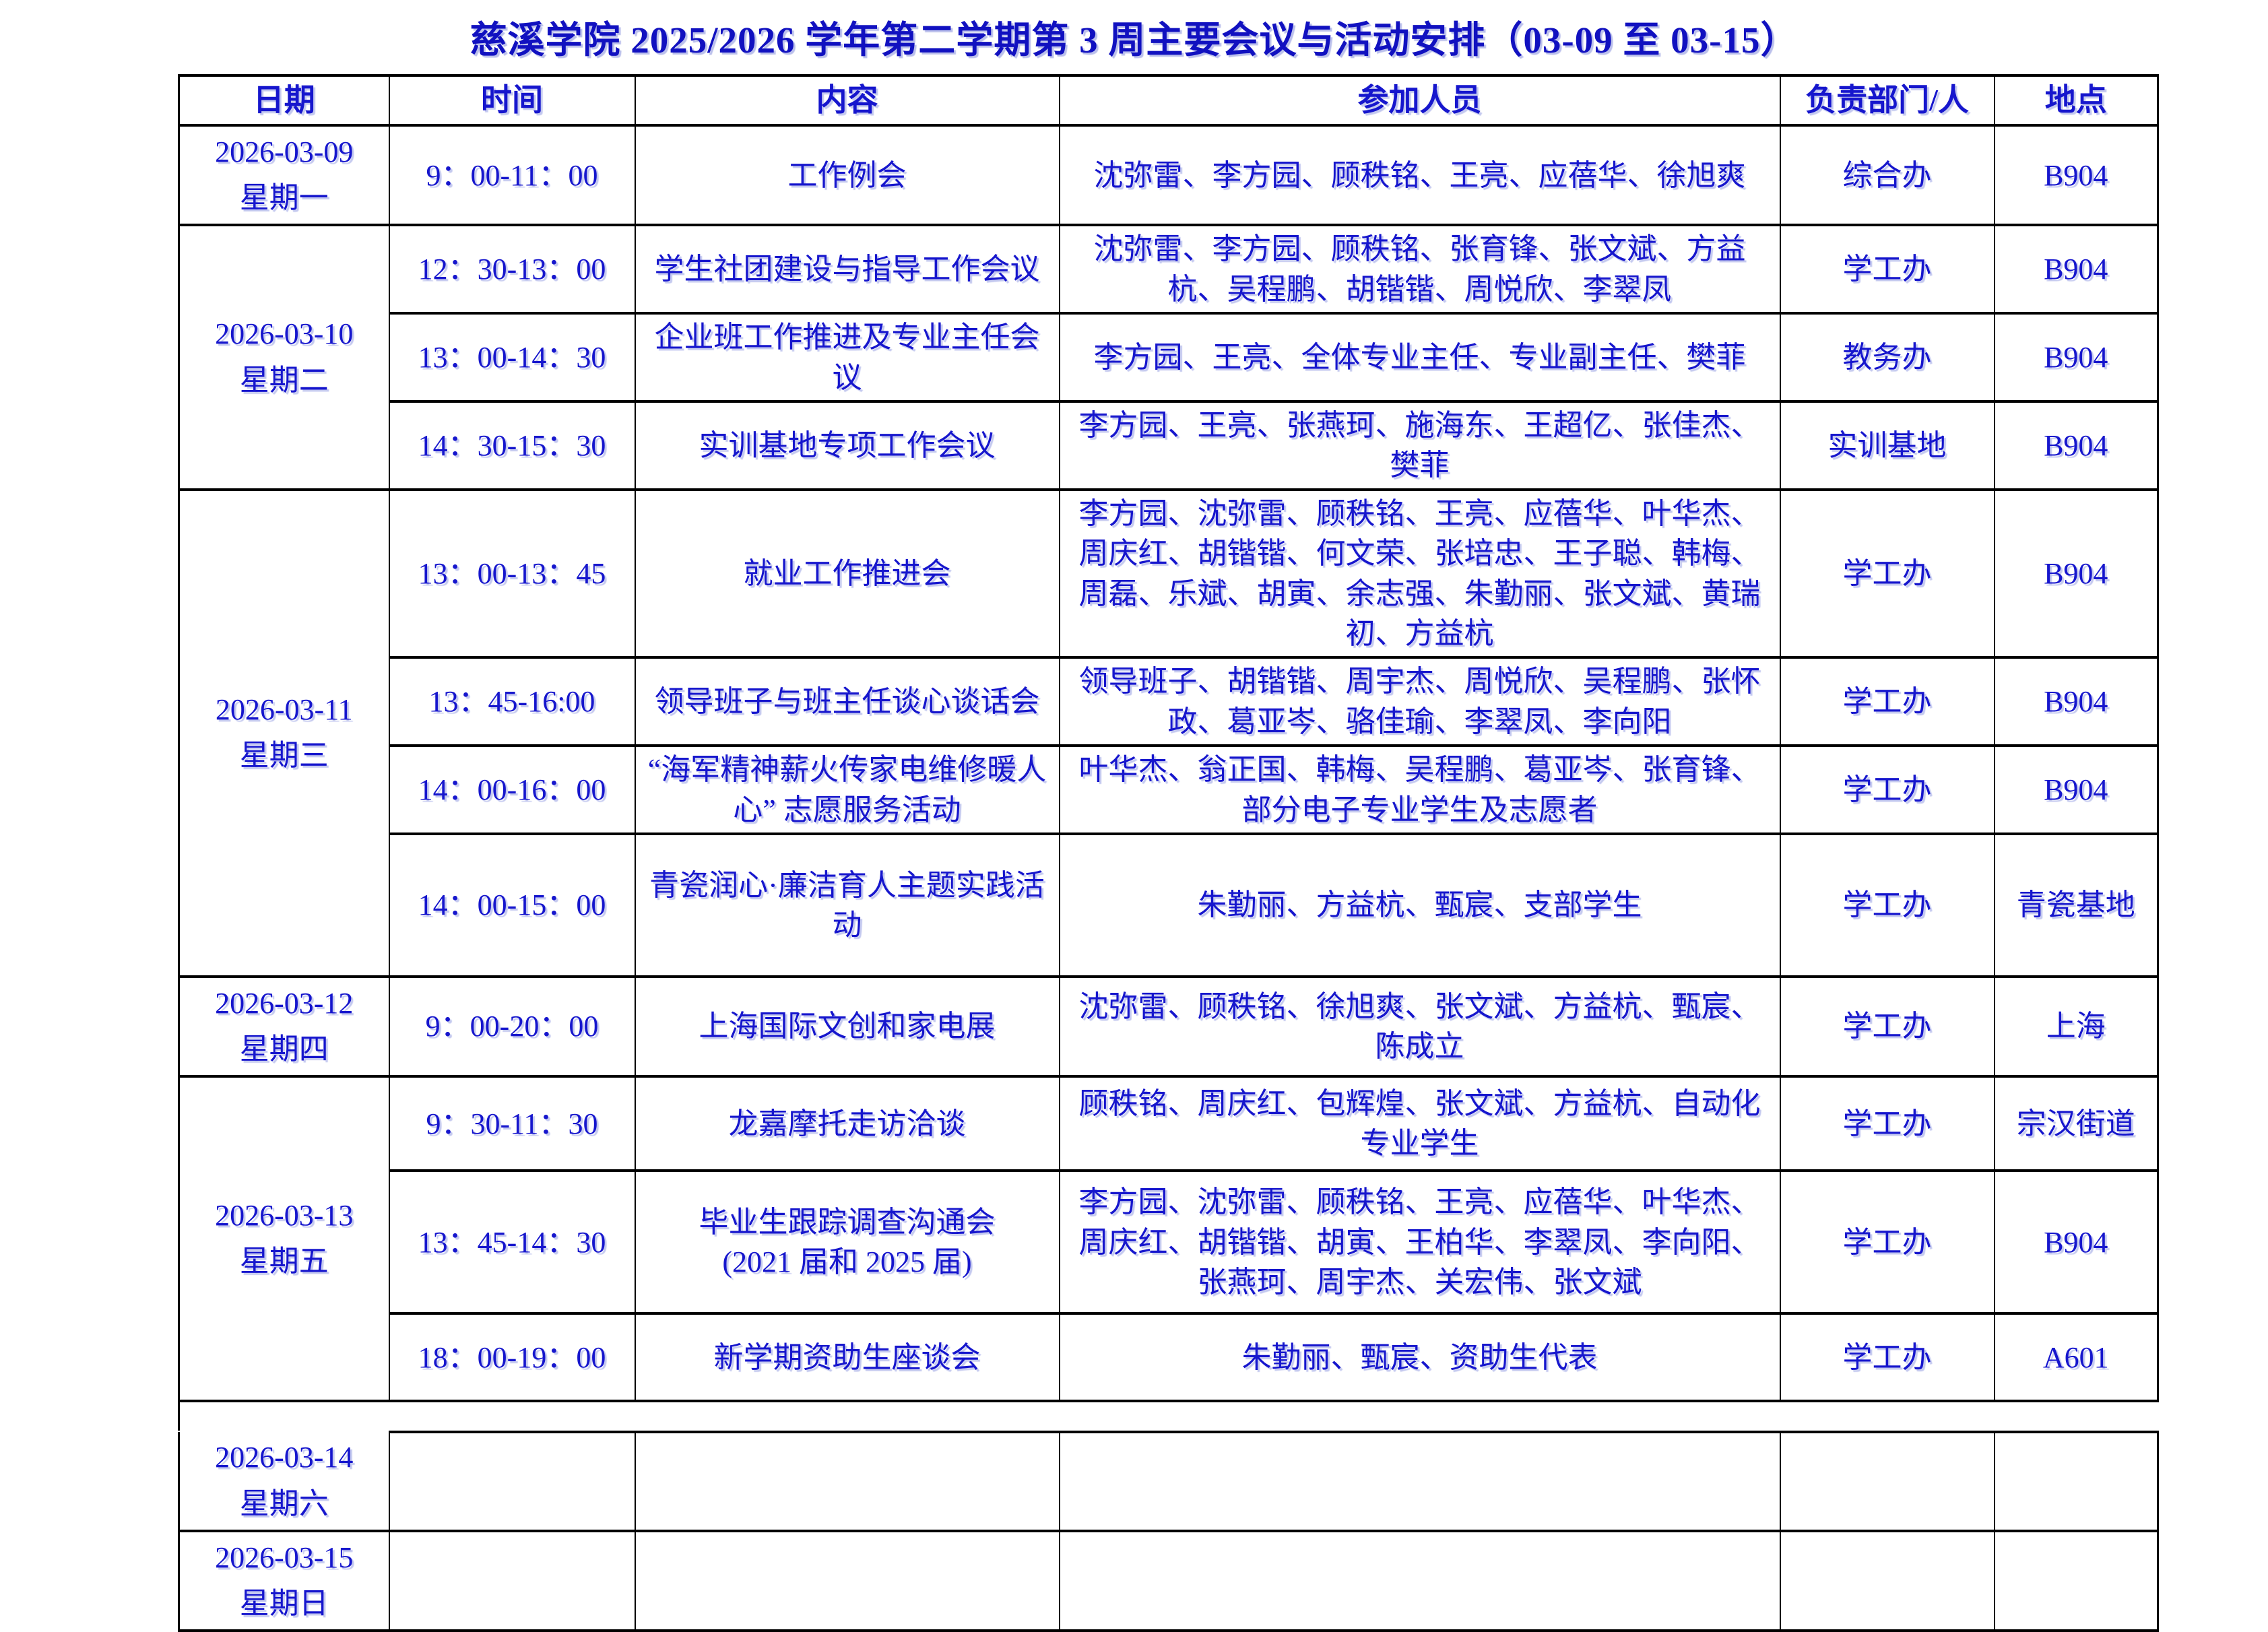  I want to click on participants-cell: 领导班子、胡锴锴、周宇杰、周悦欣、吴程鹏、张怀政、葛亚岑、骆佳瑜、李翠凤、李向阳, so click(1419, 702).